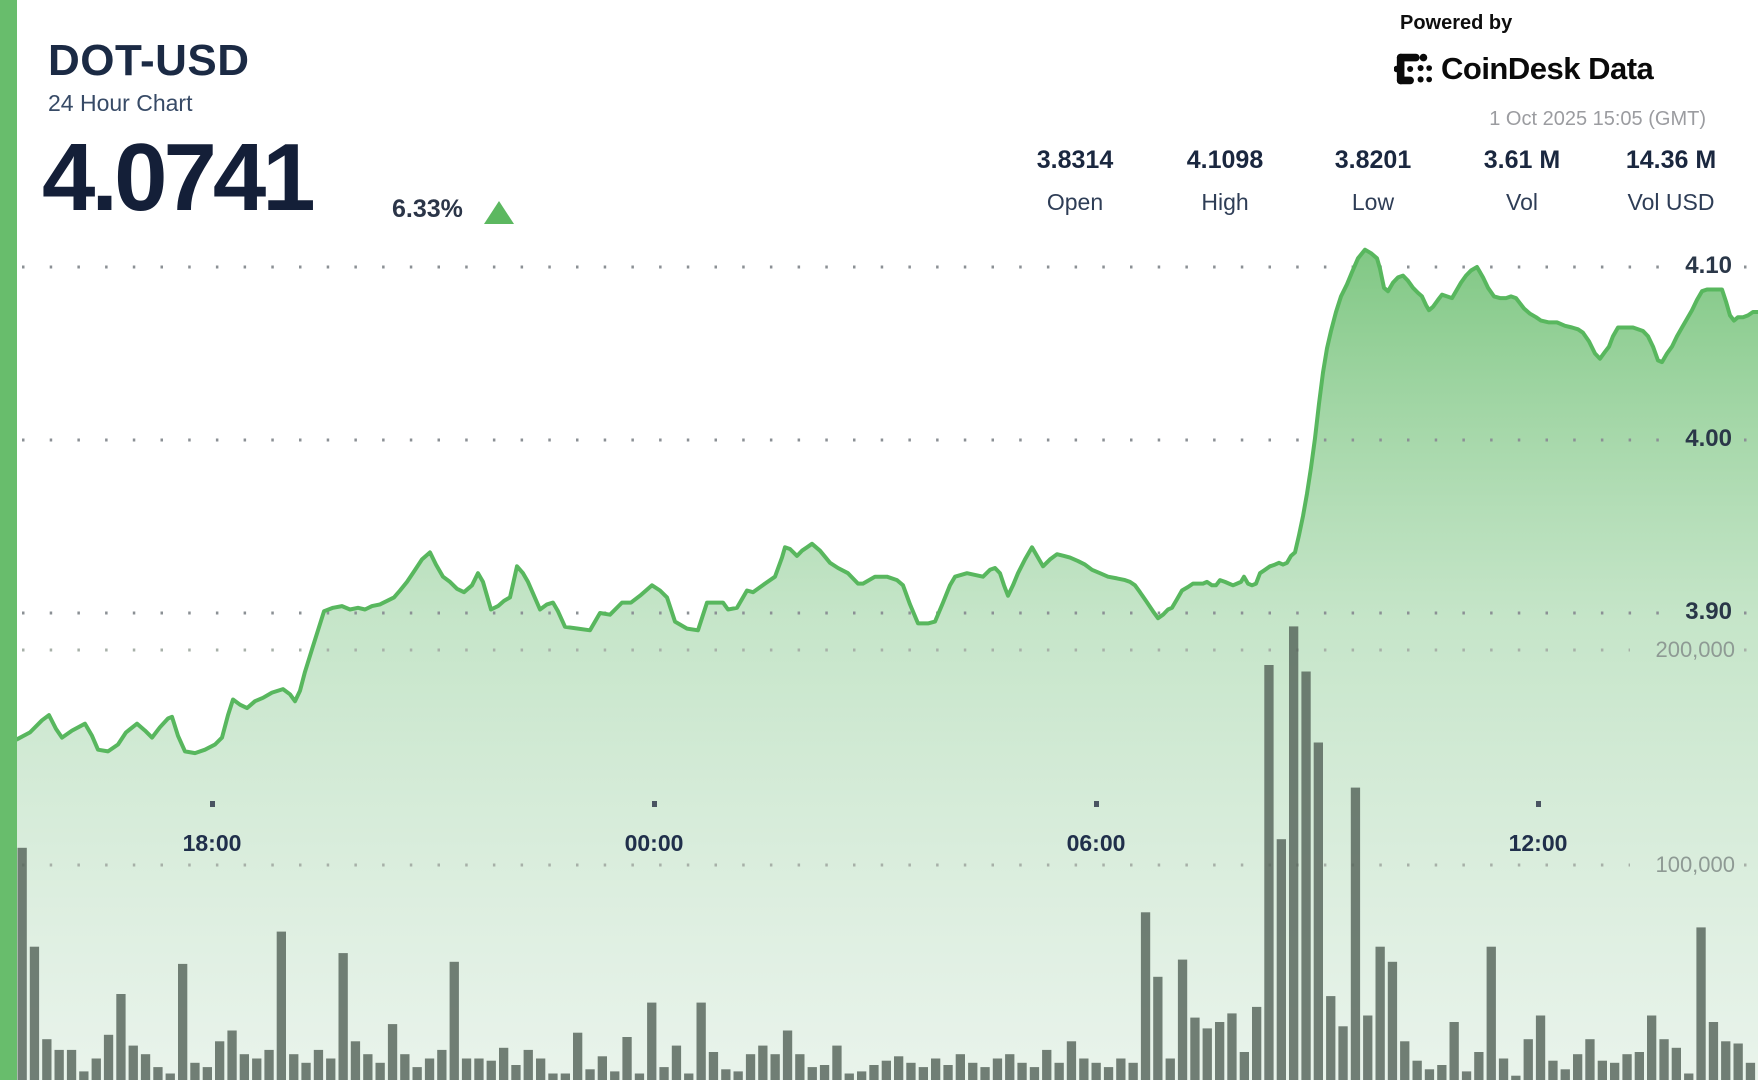 Image resolution: width=1758 pixels, height=1080 pixels. What do you see at coordinates (1547, 68) in the screenshot?
I see `coindesk-brand-label: CoinDesk Data` at bounding box center [1547, 68].